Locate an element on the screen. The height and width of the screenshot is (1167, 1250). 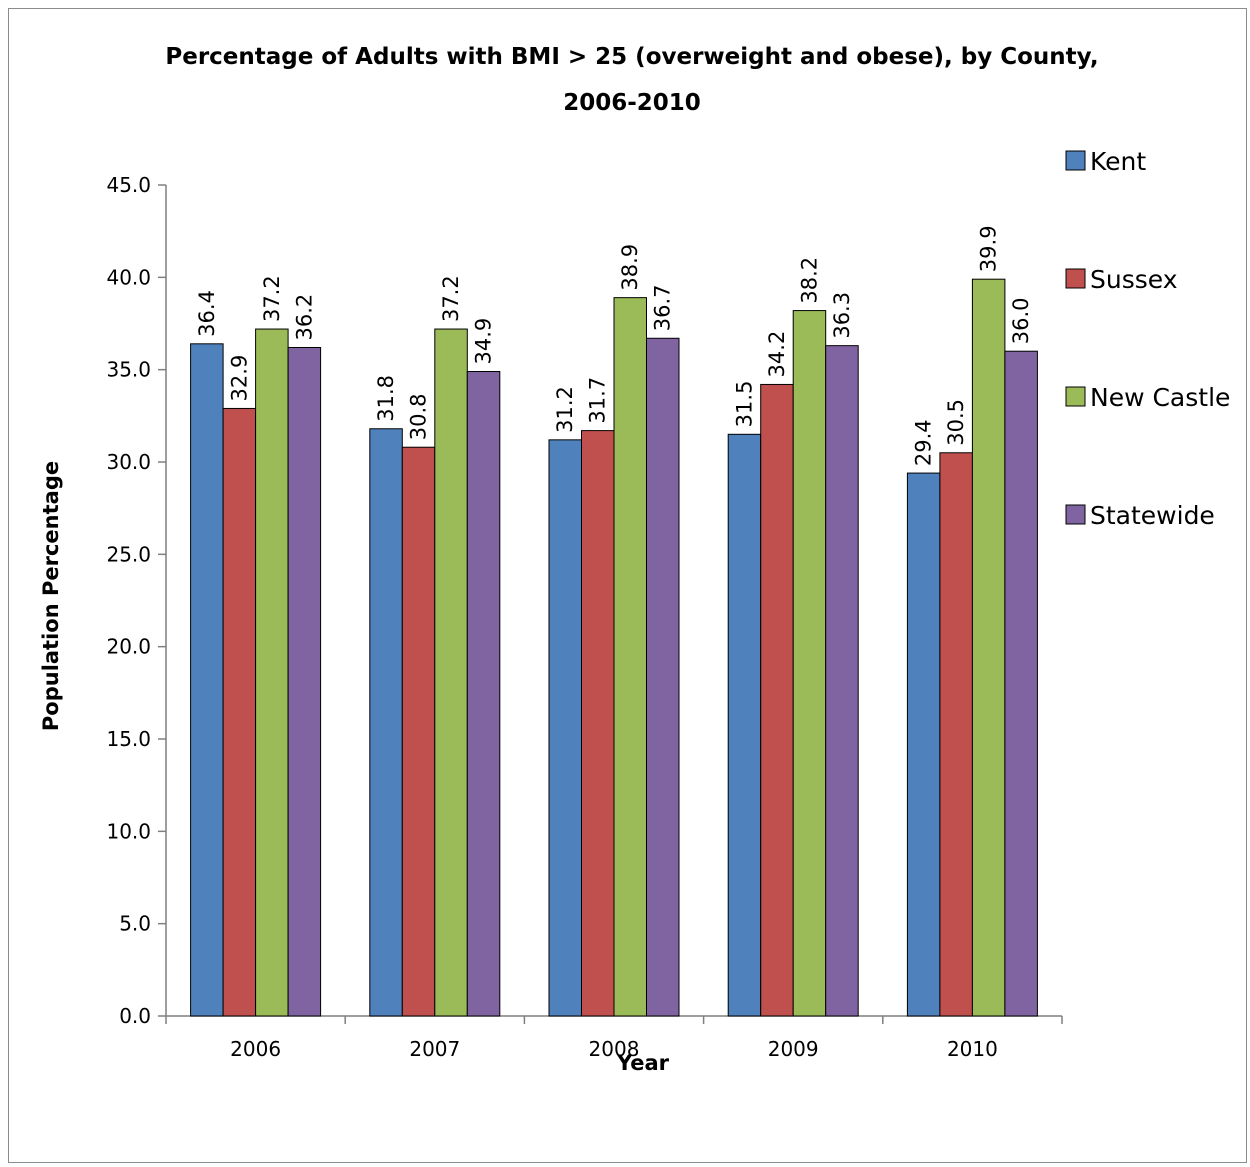
bar-statewide-2009 is located at coordinates (842, 681).